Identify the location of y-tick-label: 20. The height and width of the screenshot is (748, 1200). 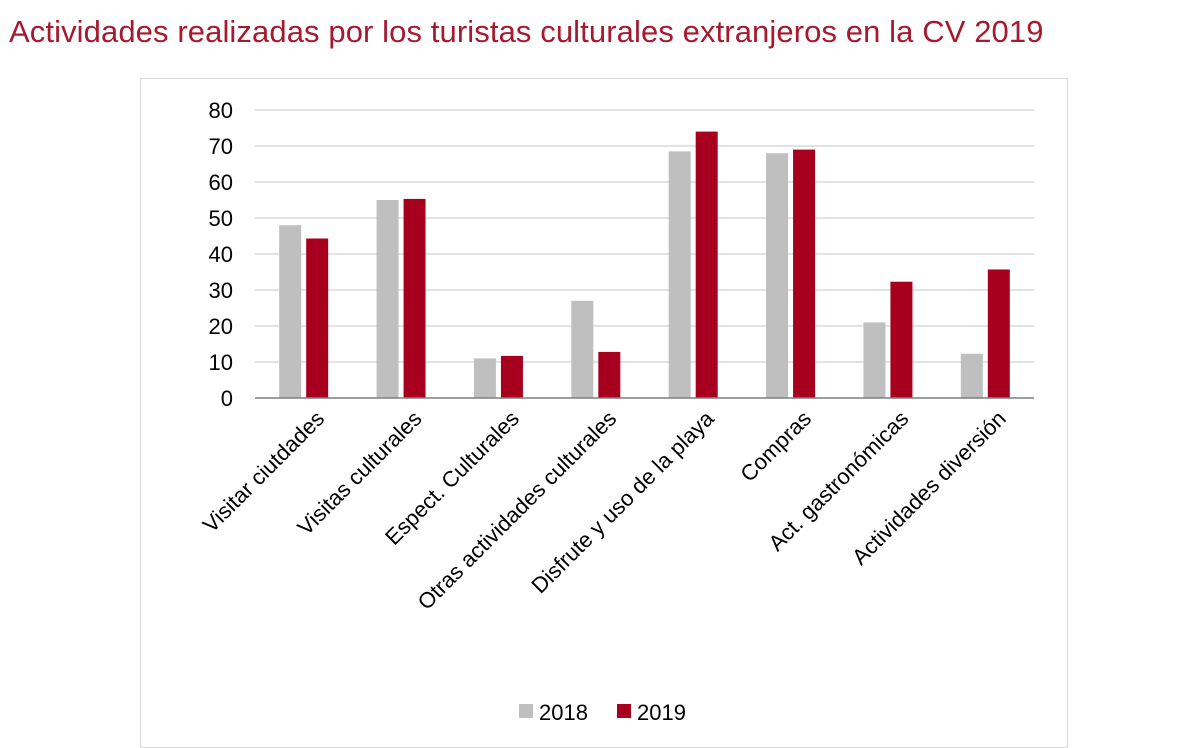
(221, 326).